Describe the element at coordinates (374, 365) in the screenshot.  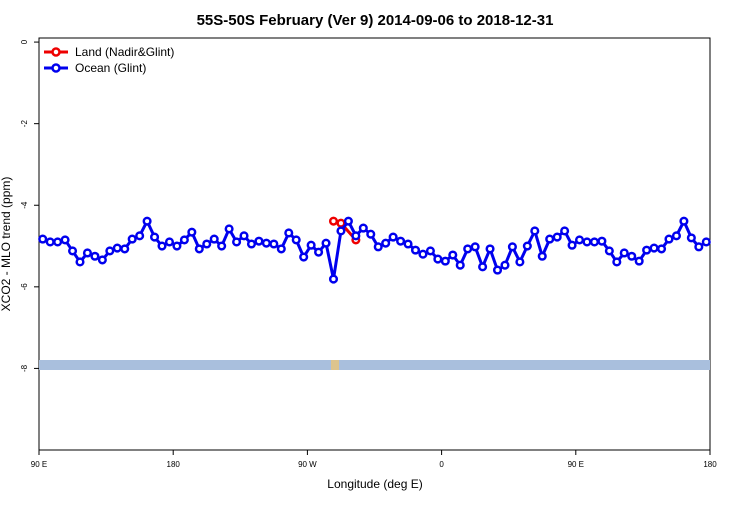
I see `surface-band` at that location.